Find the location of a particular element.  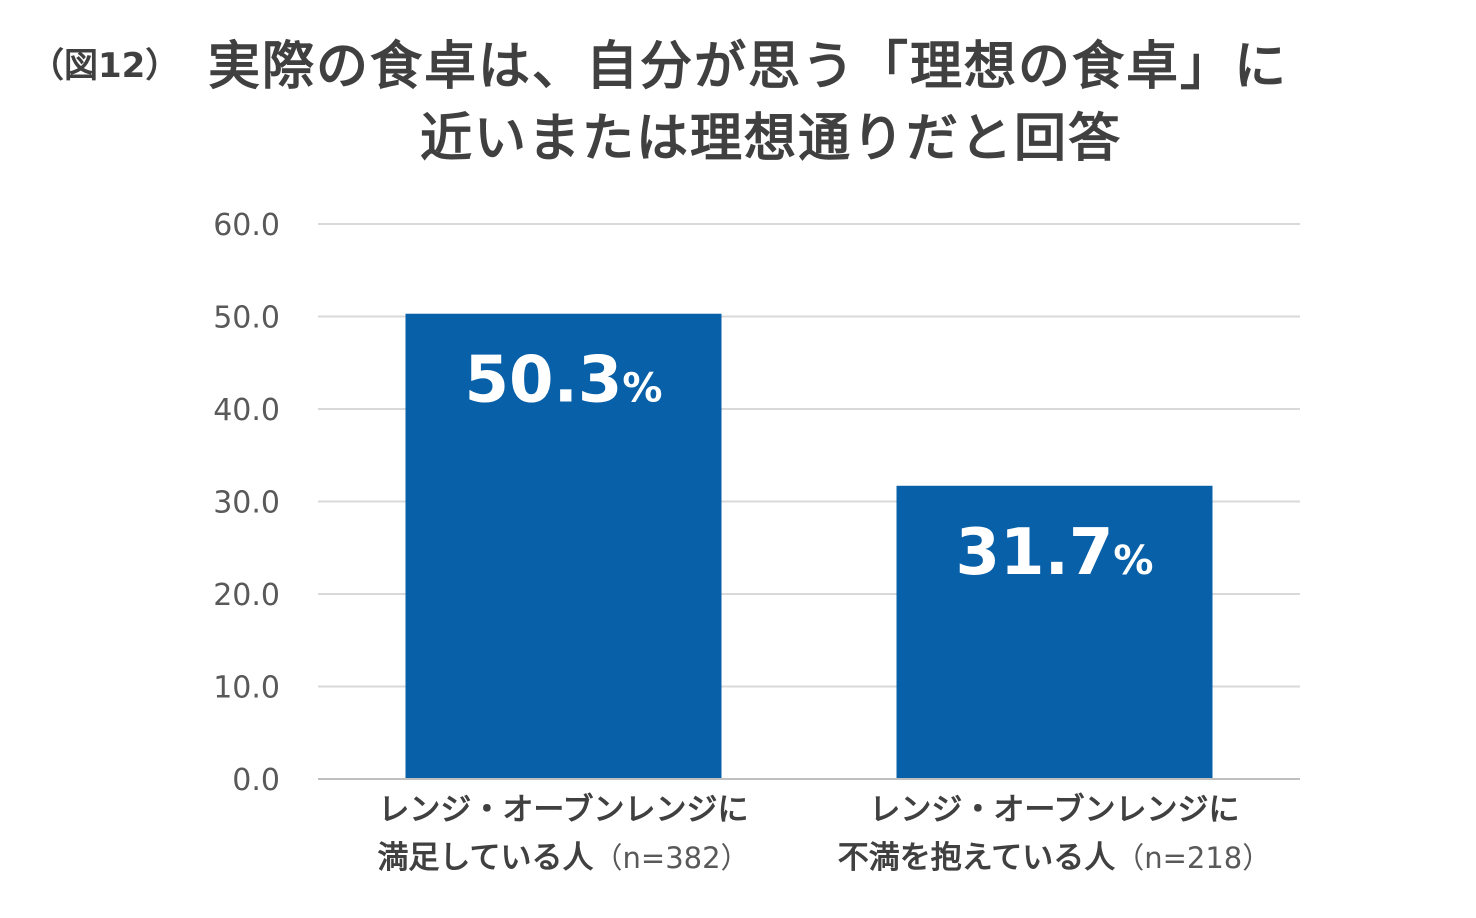

y-tick-label: 30.0 is located at coordinates (246, 503).